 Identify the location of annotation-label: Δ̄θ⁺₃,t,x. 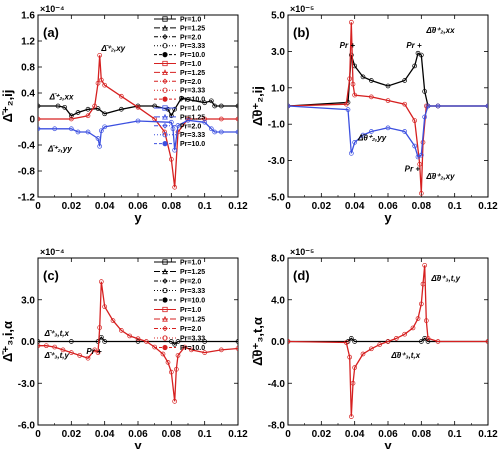
(405, 355).